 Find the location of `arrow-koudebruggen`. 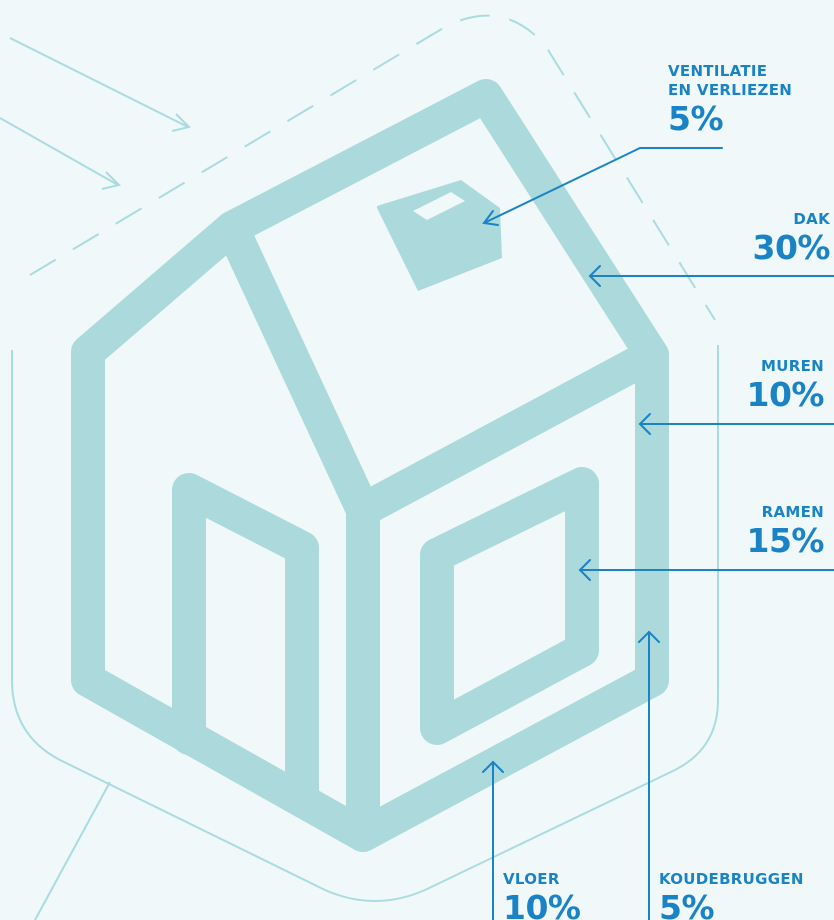

arrow-koudebruggen is located at coordinates (649, 775).